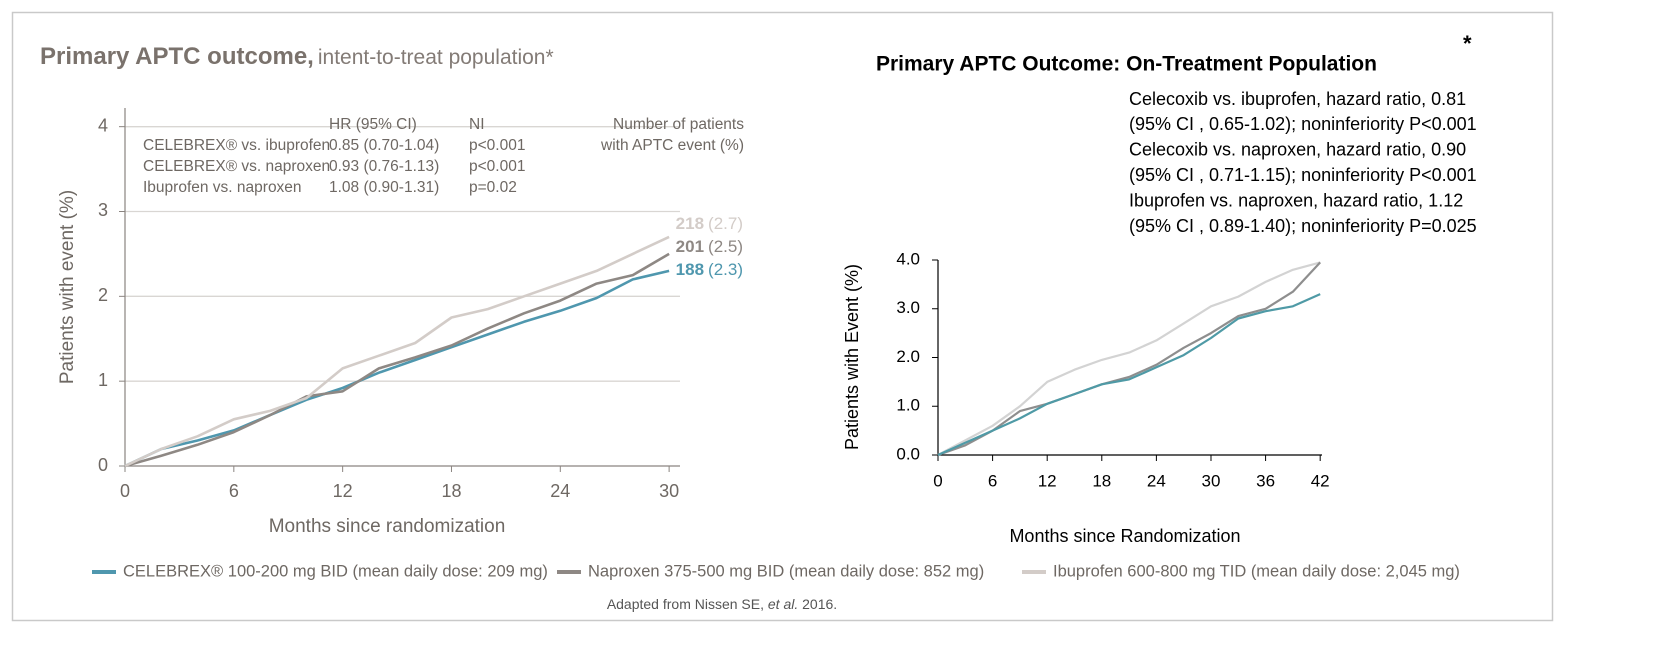 The image size is (1657, 671). What do you see at coordinates (1265, 480) in the screenshot?
I see `x-tick-label: 36` at bounding box center [1265, 480].